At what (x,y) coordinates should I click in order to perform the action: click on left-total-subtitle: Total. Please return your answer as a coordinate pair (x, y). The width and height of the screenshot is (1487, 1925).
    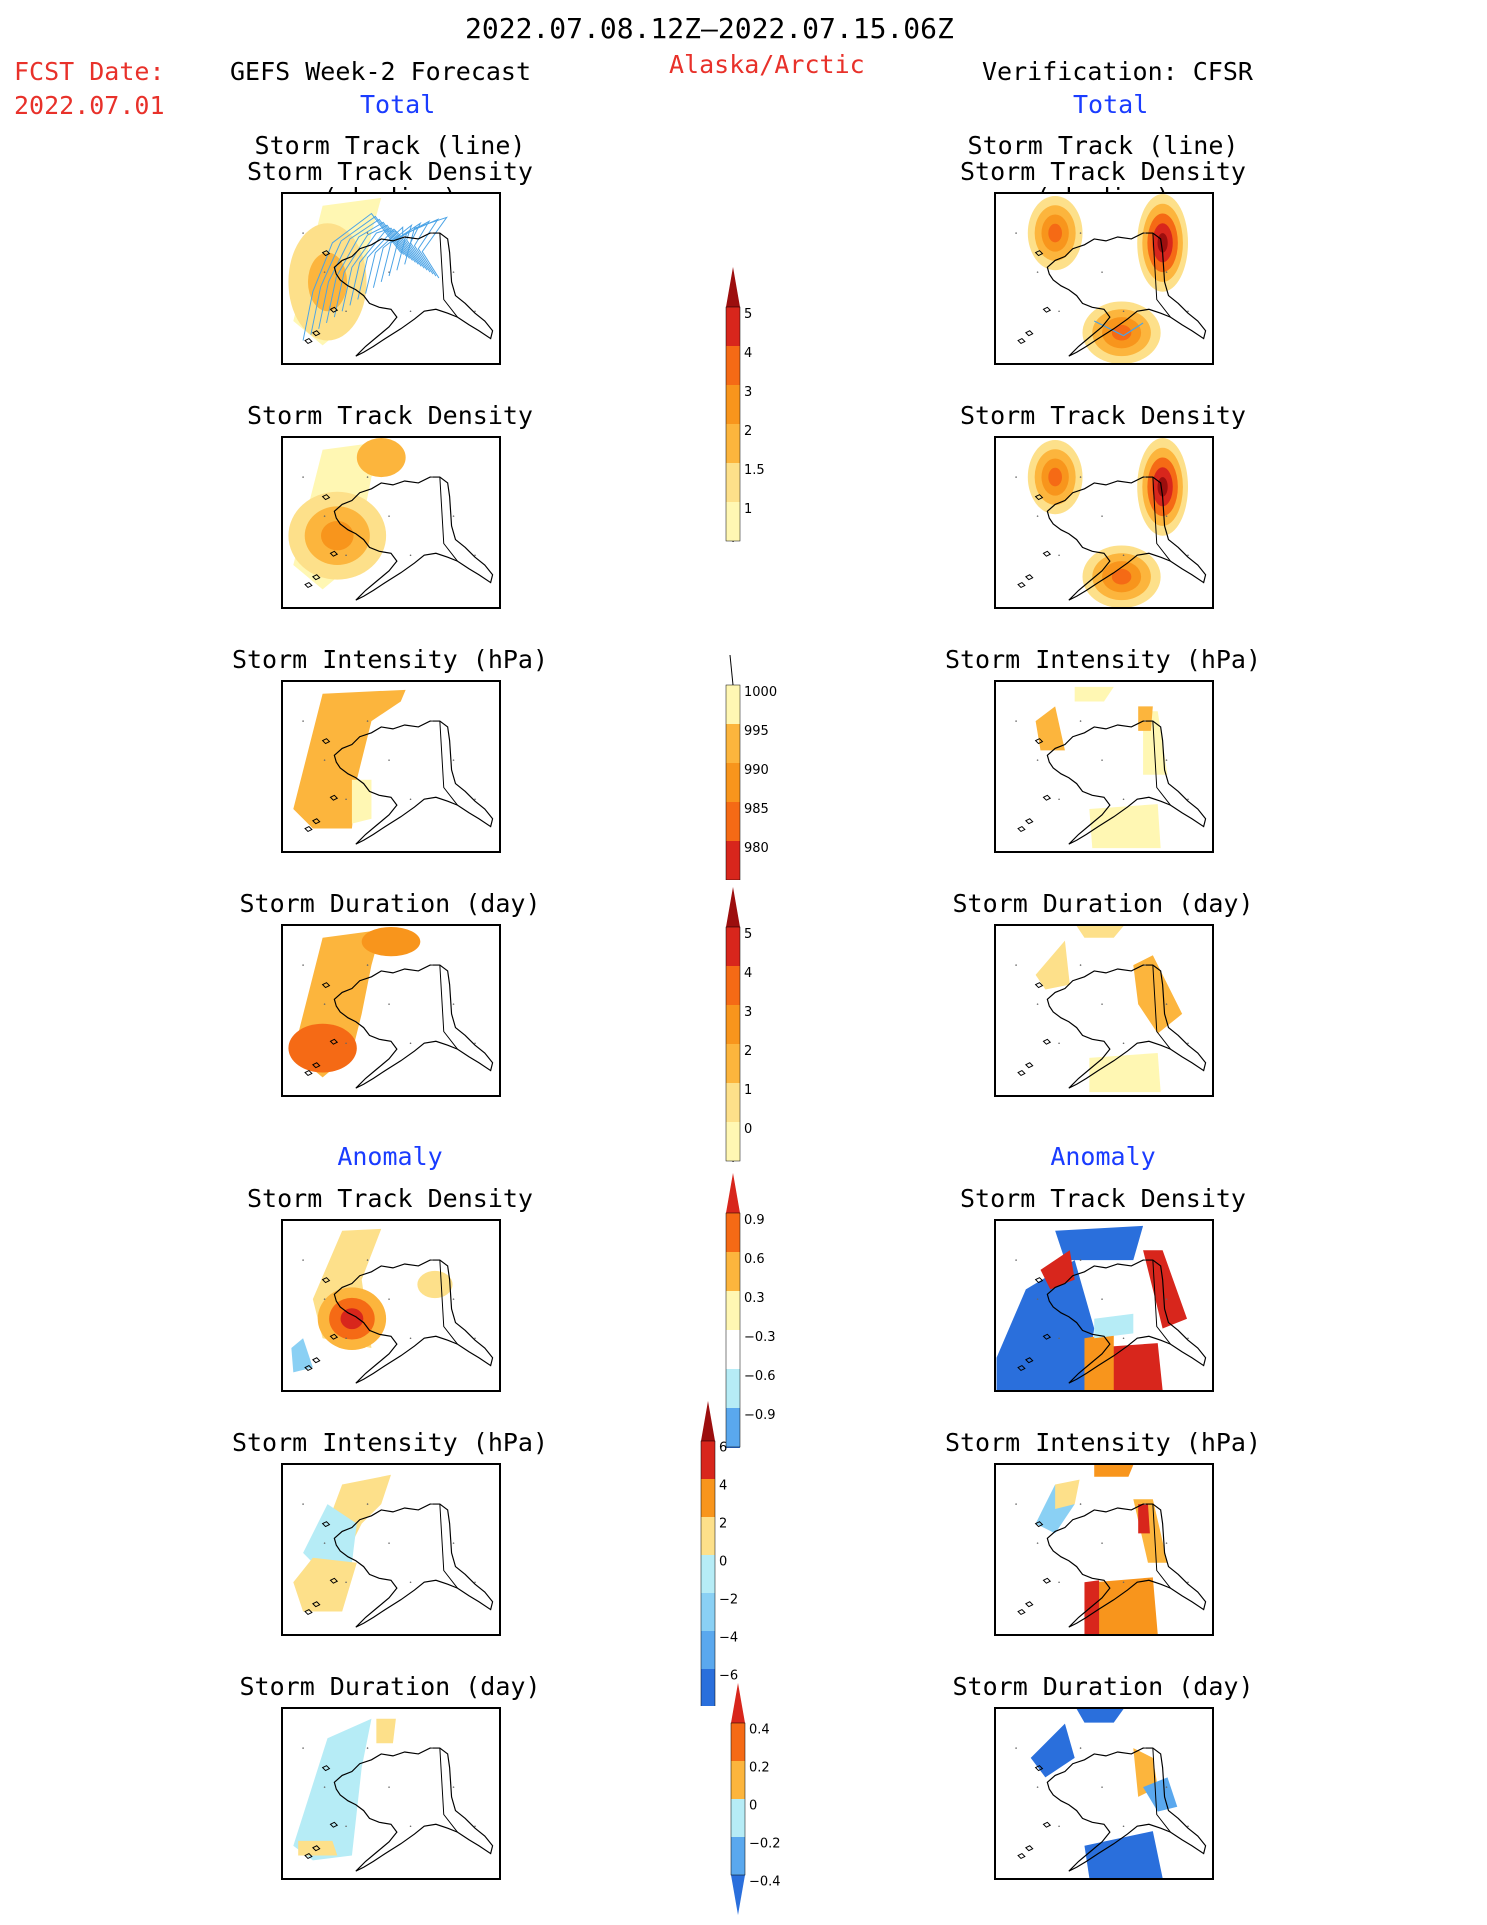
    Looking at the image, I should click on (398, 104).